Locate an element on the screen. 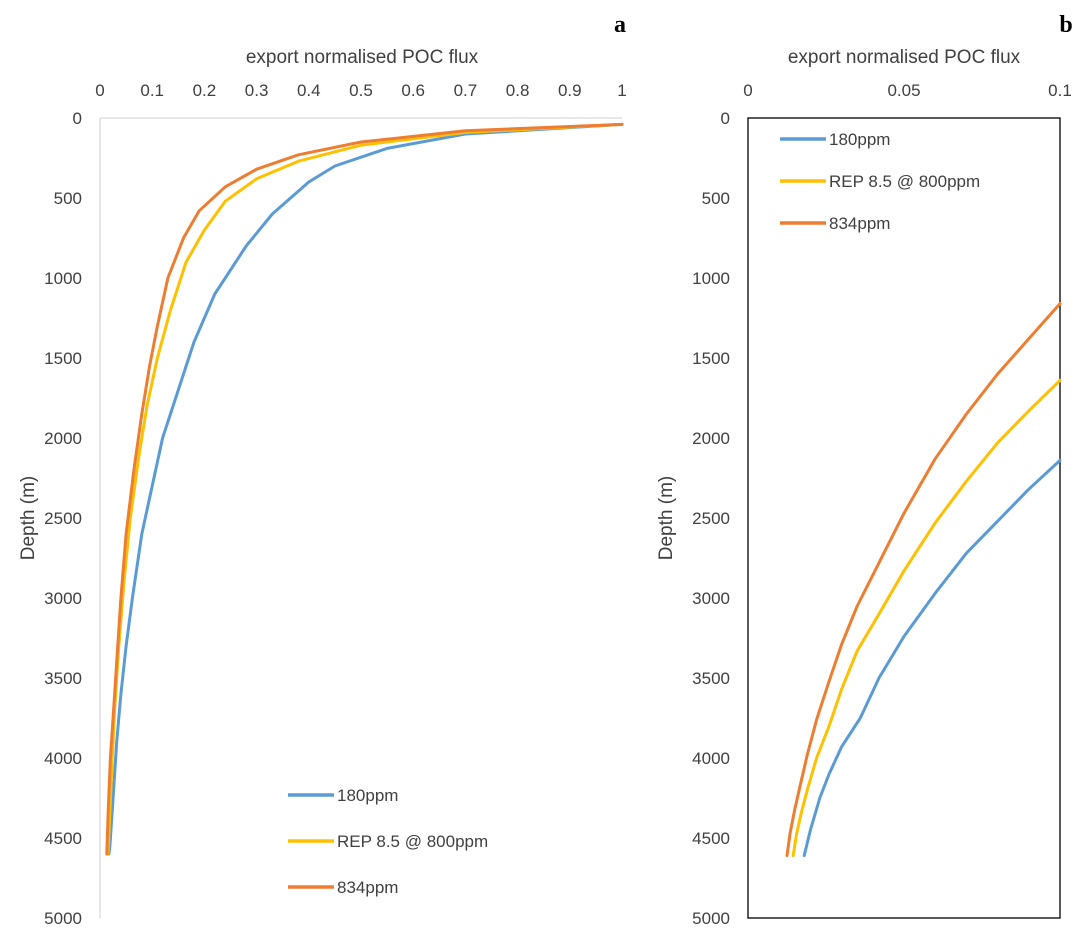 The width and height of the screenshot is (1077, 928). x-tick-label: 0.5 is located at coordinates (361, 90).